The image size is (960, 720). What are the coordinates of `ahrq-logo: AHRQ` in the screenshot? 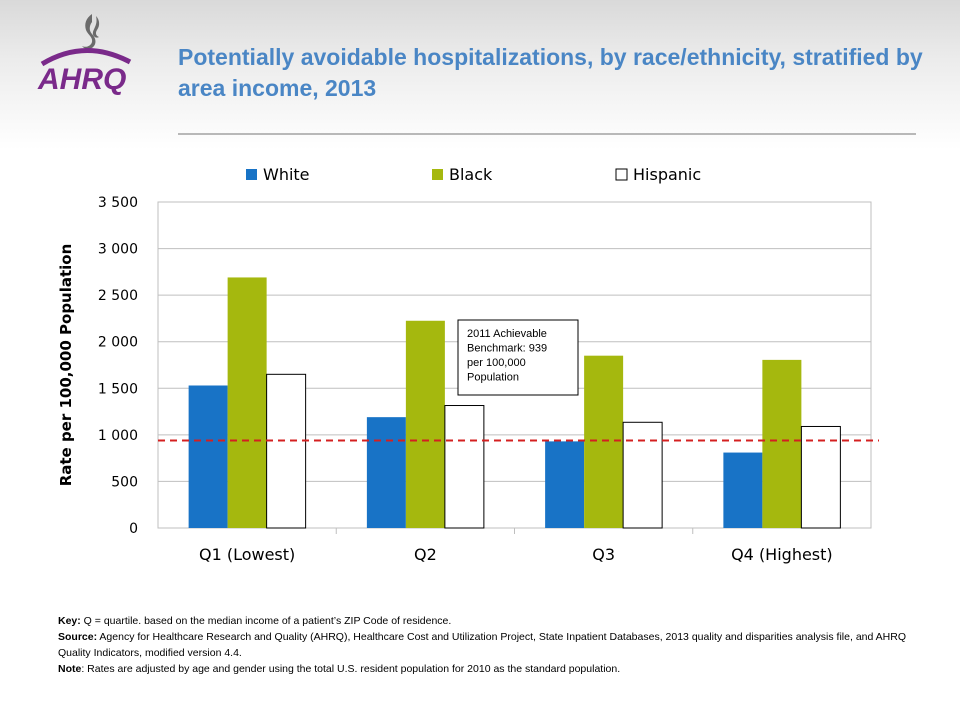 It's located at (90, 53).